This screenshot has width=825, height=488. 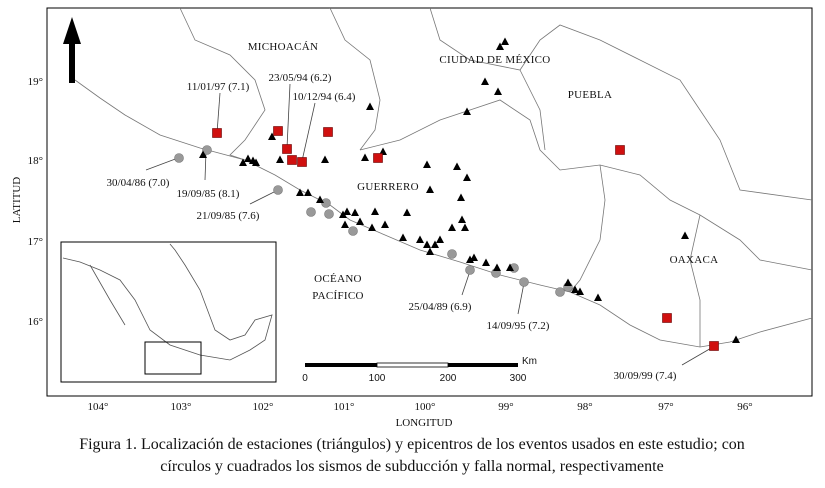 What do you see at coordinates (324, 97) in the screenshot?
I see `event-label: 10/12/94 (6.4)` at bounding box center [324, 97].